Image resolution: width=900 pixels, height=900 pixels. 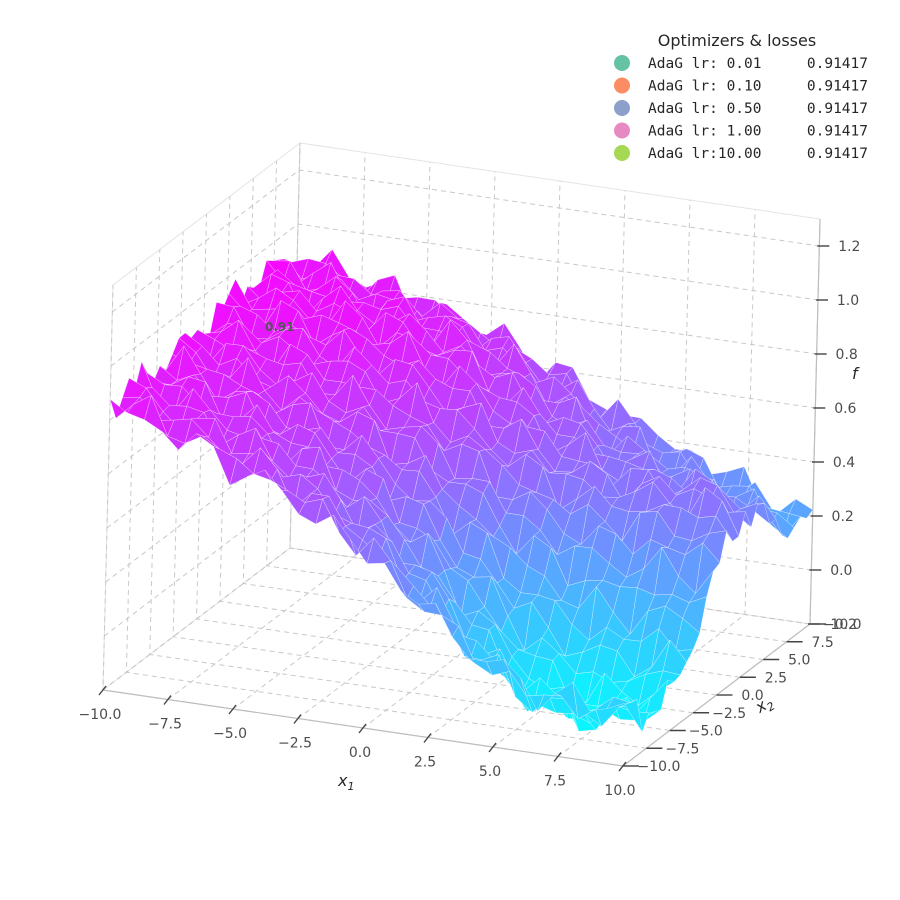 I want to click on x-tick-label: −2.5, so click(x=295, y=744).